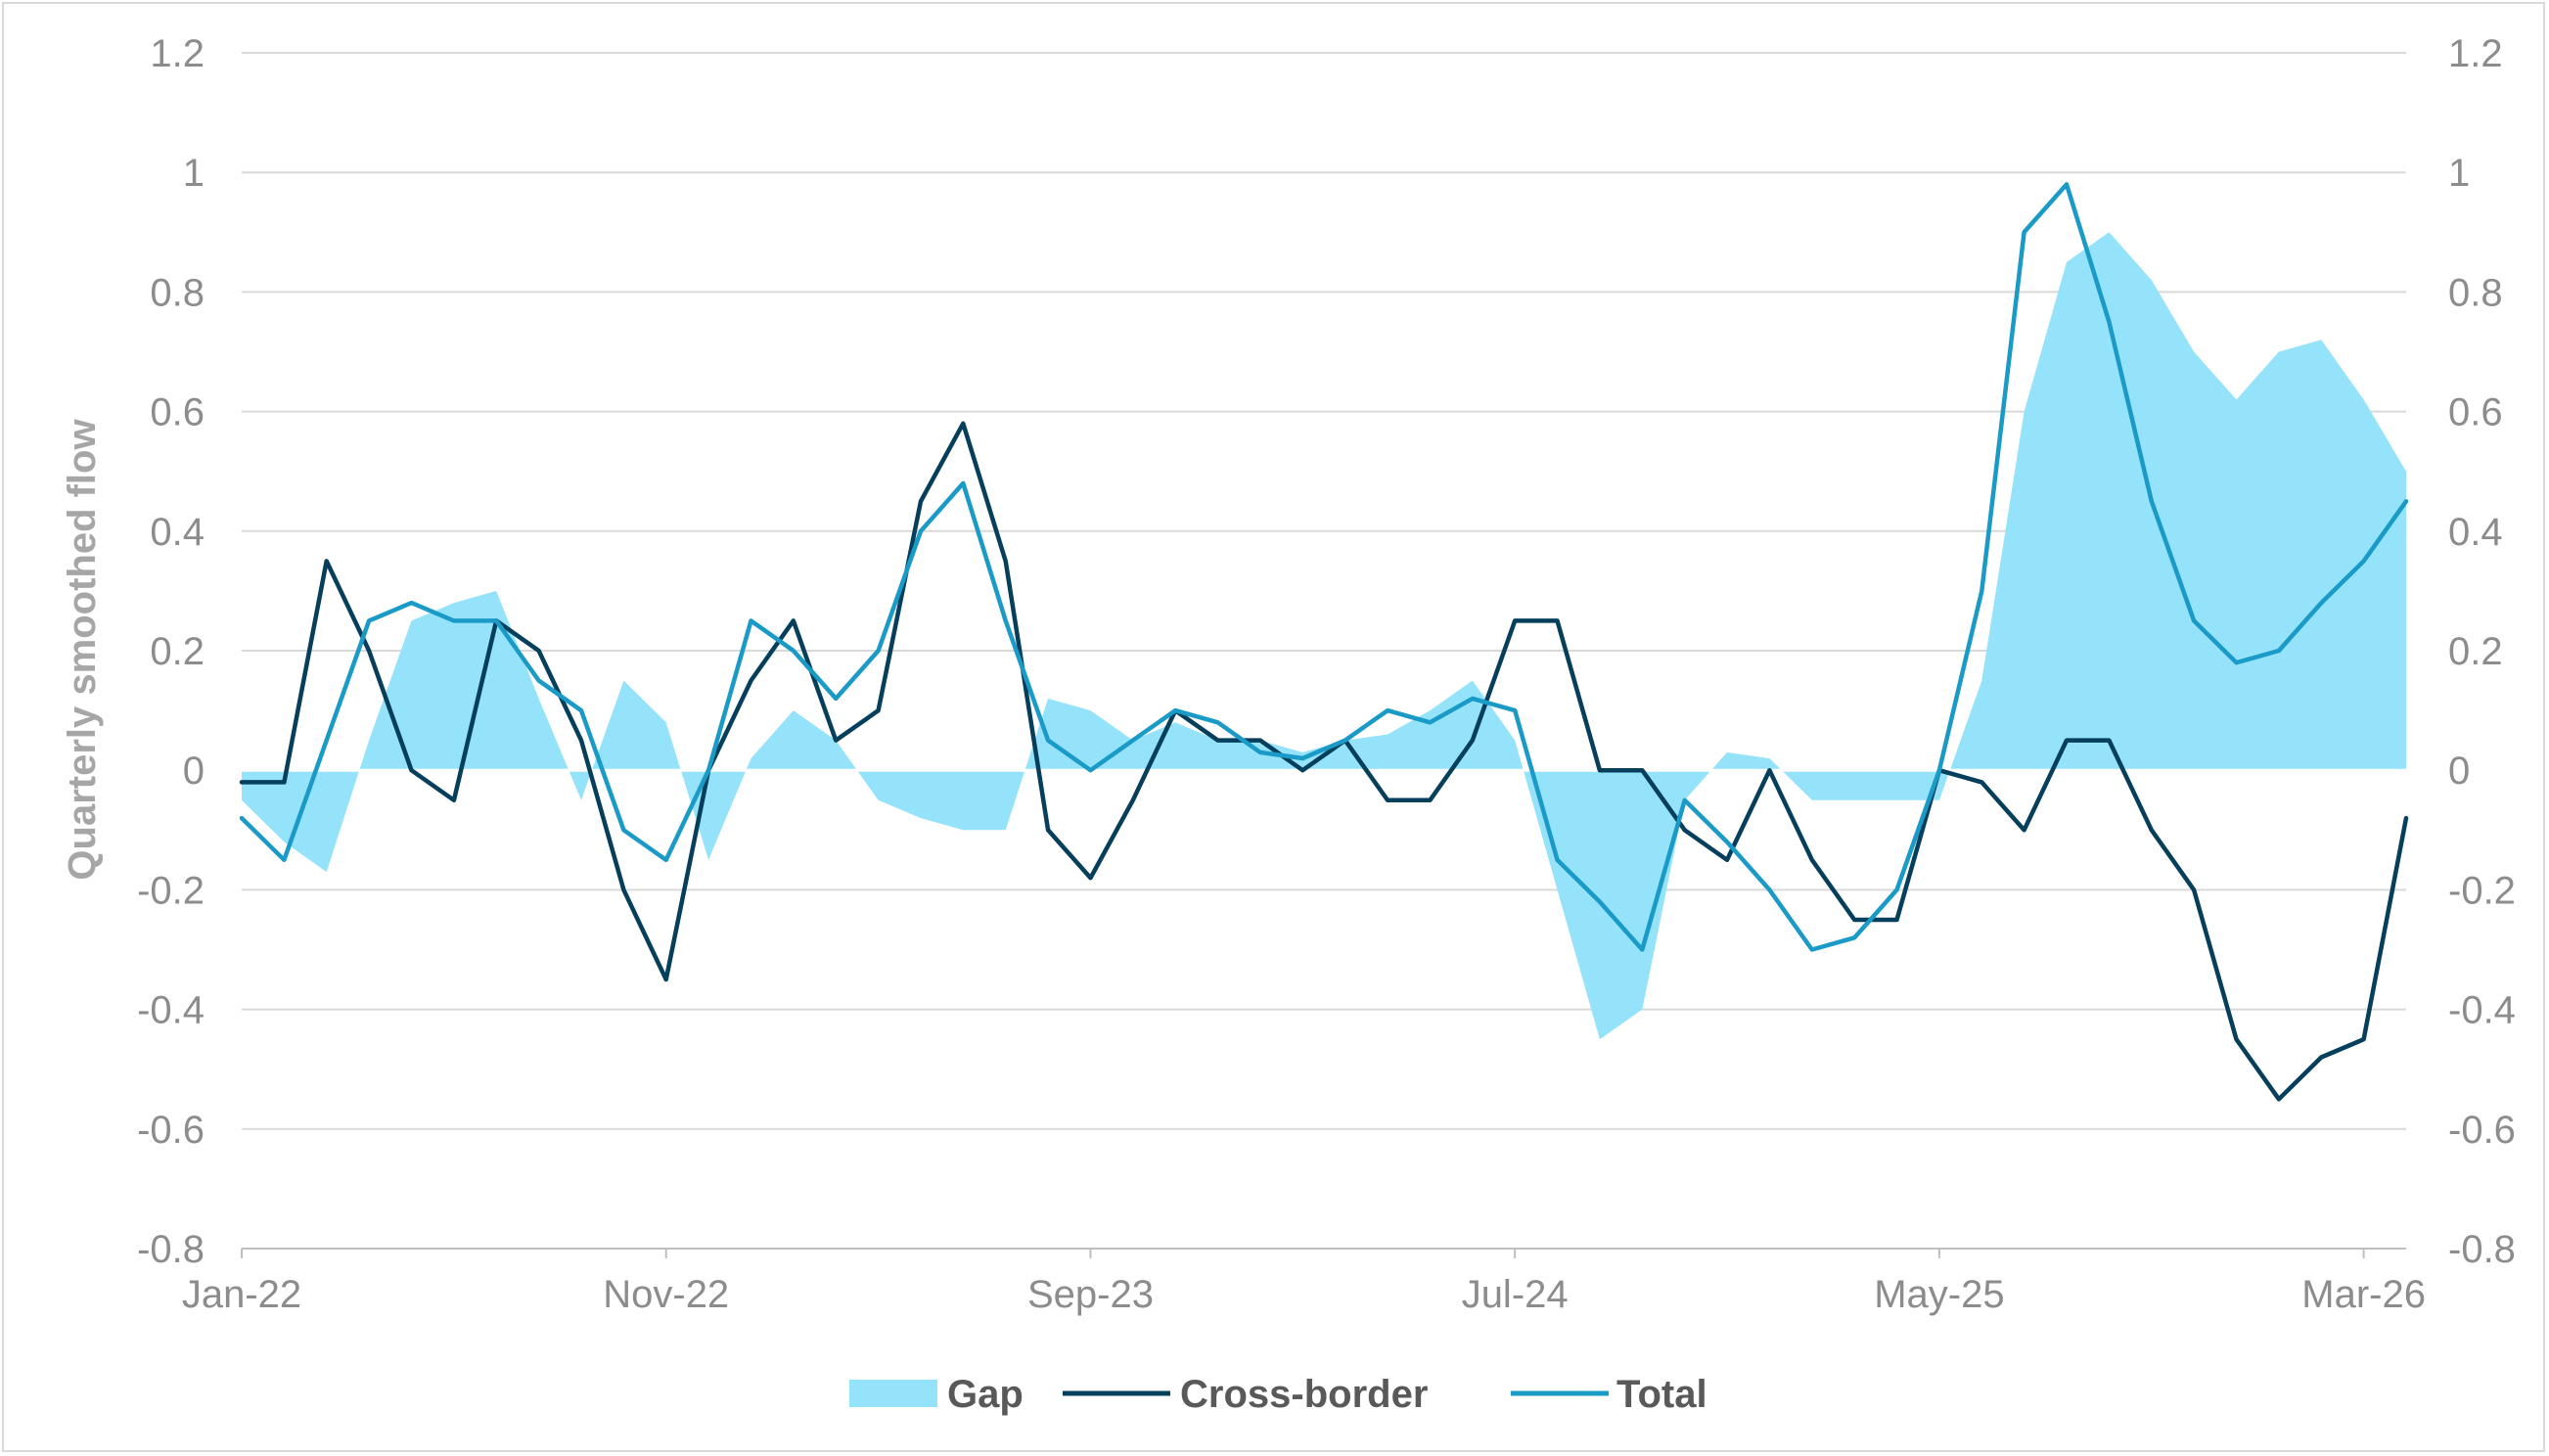  Describe the element at coordinates (241, 1294) in the screenshot. I see `x-tick-label: Jan-22` at that location.